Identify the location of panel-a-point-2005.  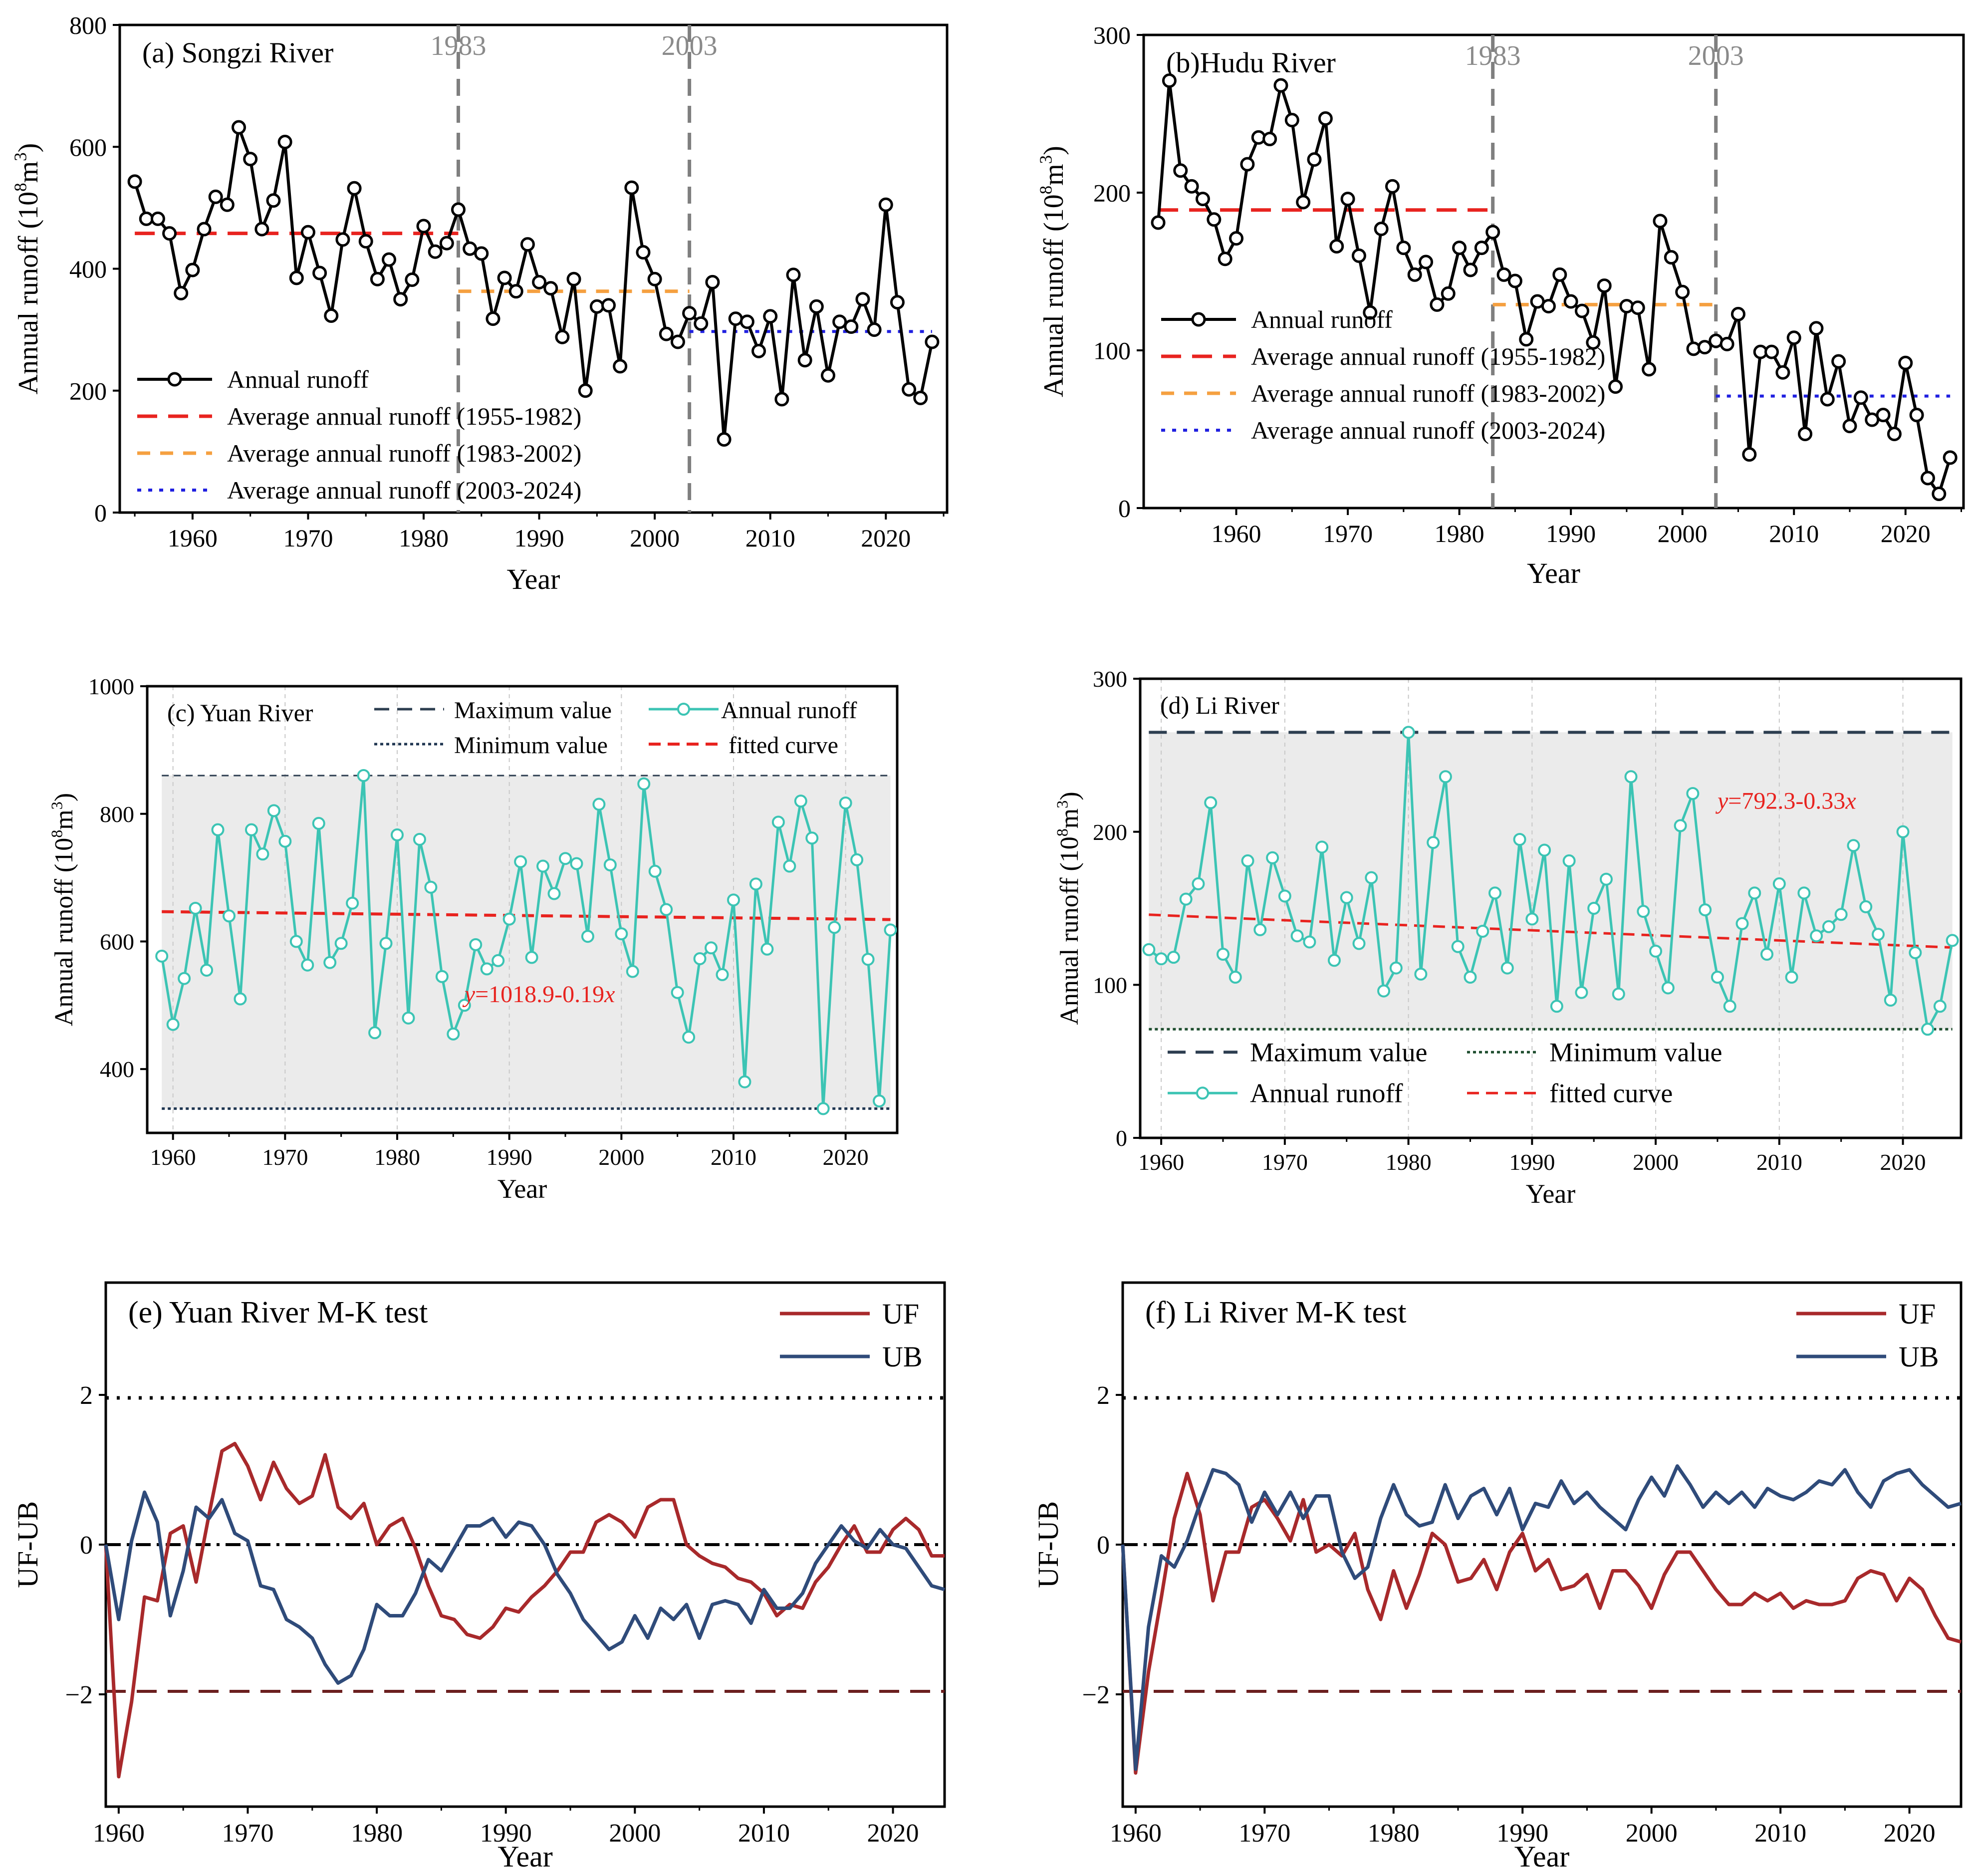
(712, 281).